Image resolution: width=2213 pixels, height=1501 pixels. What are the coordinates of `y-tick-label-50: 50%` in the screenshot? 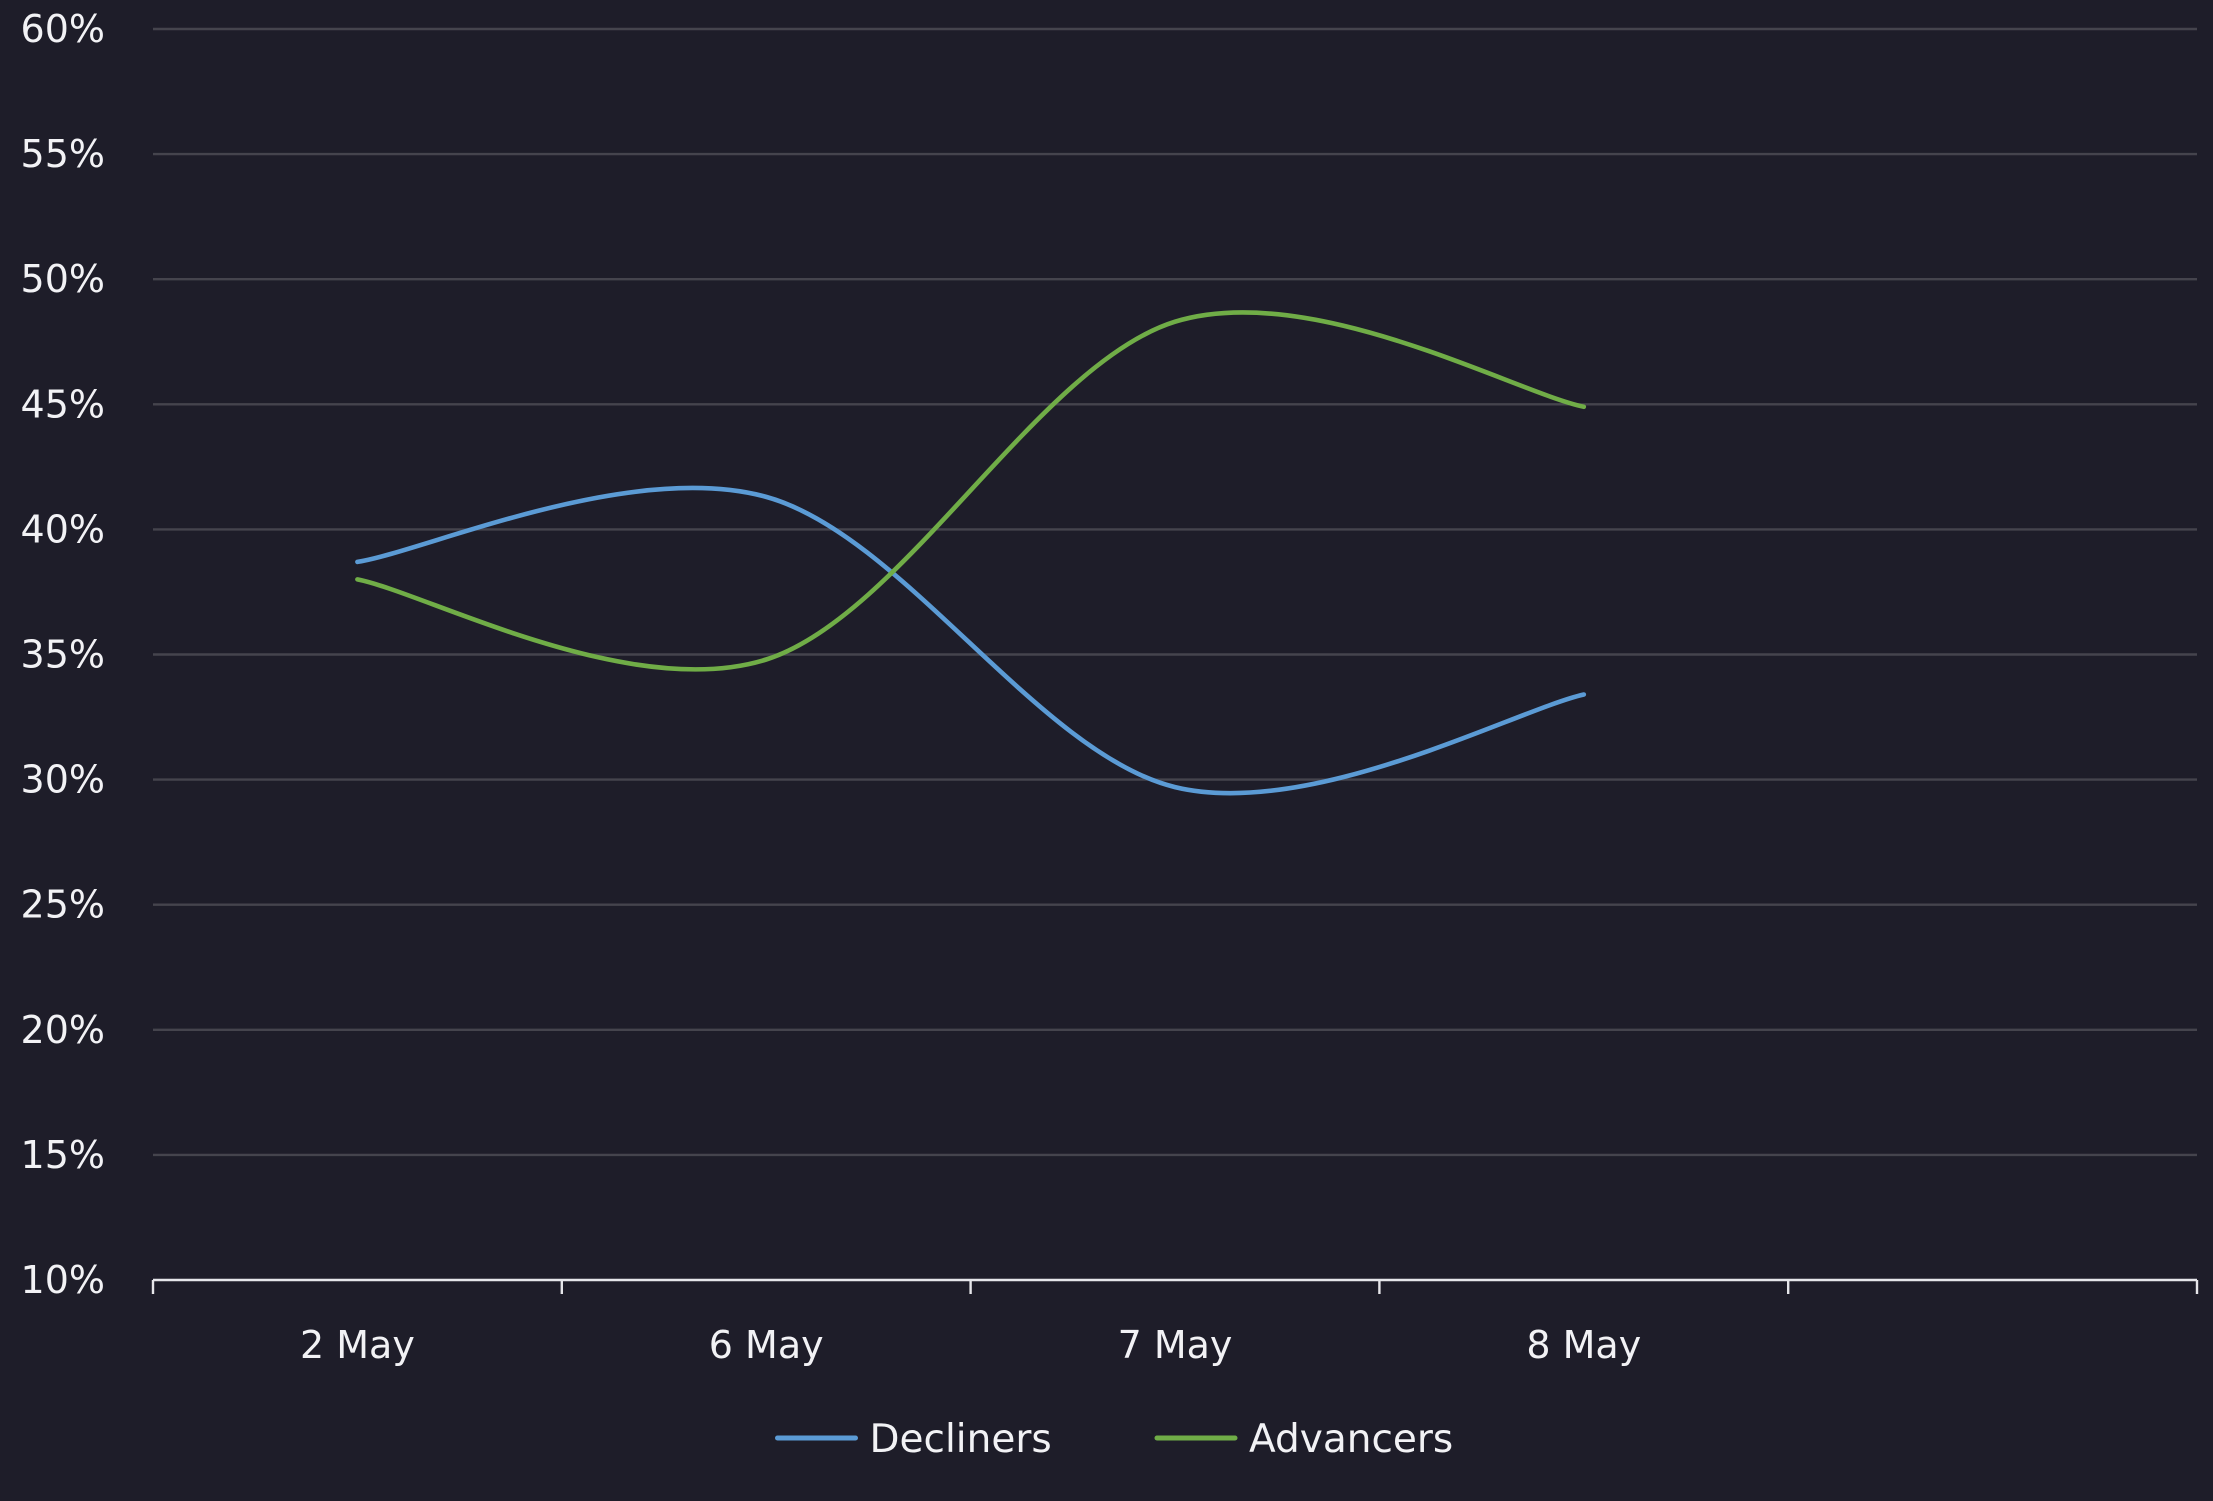 It's located at (63, 279).